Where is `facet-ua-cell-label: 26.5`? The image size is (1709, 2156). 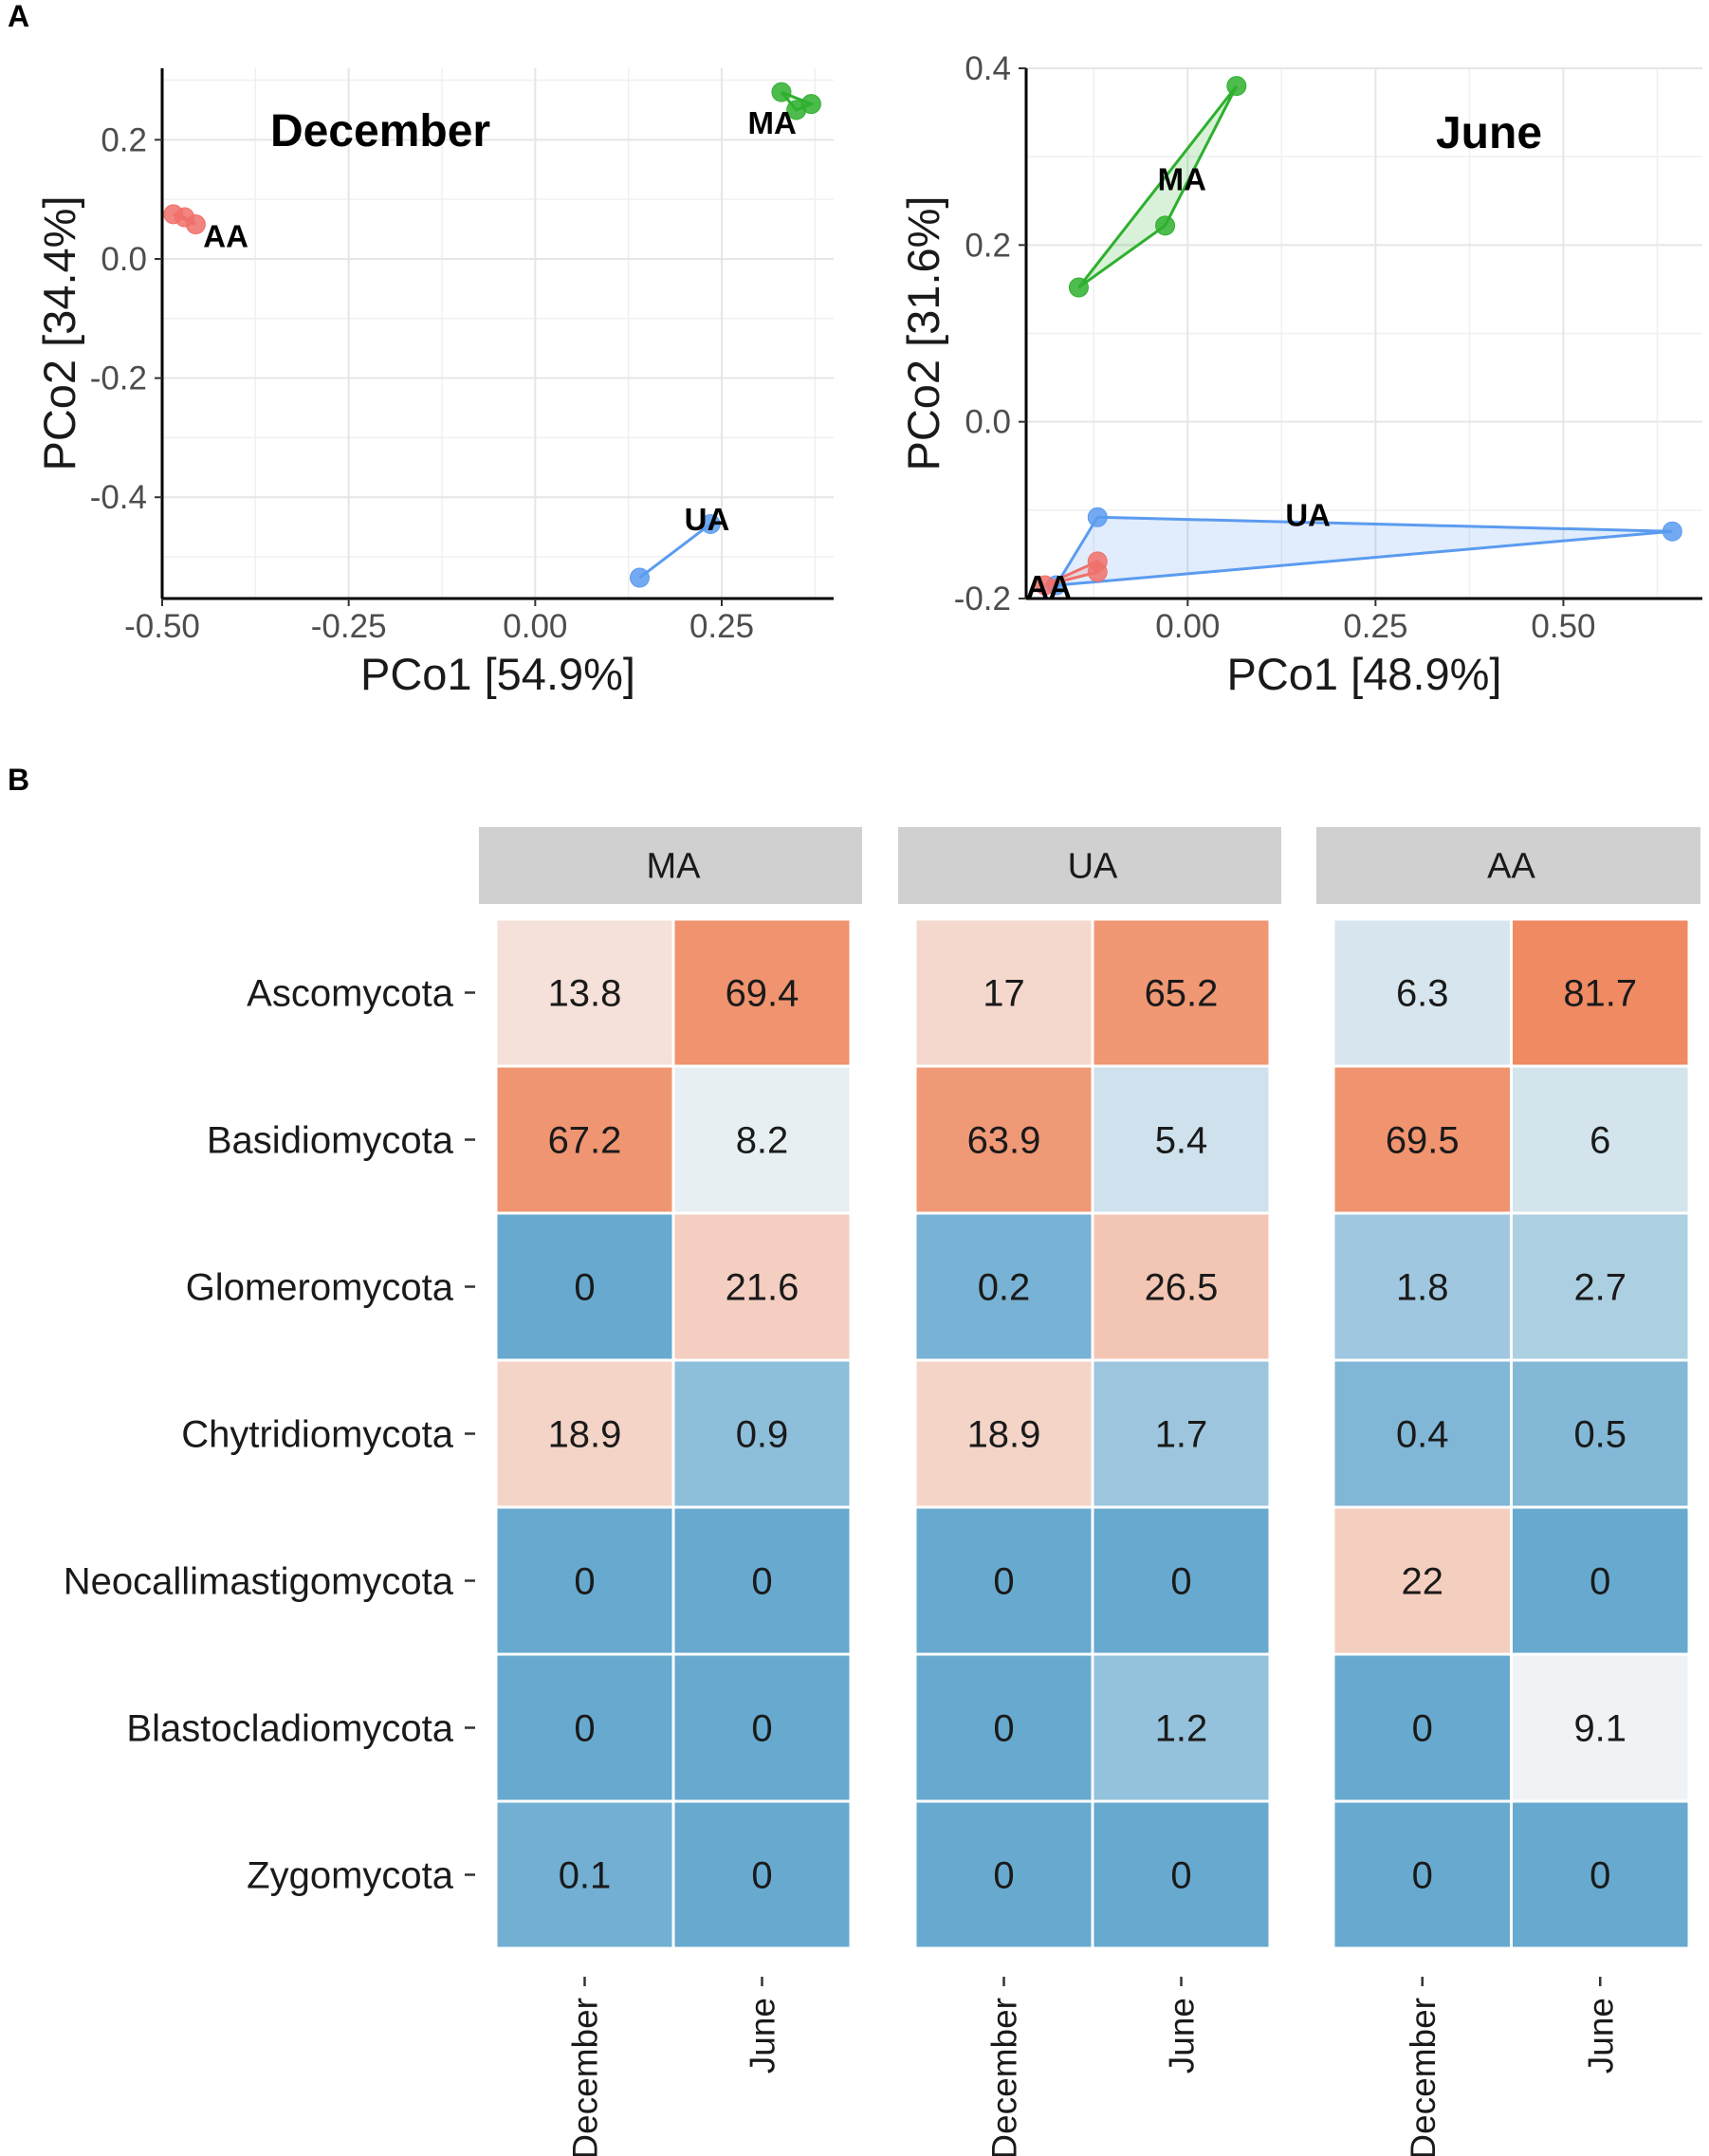
facet-ua-cell-label: 26.5 is located at coordinates (1182, 1288).